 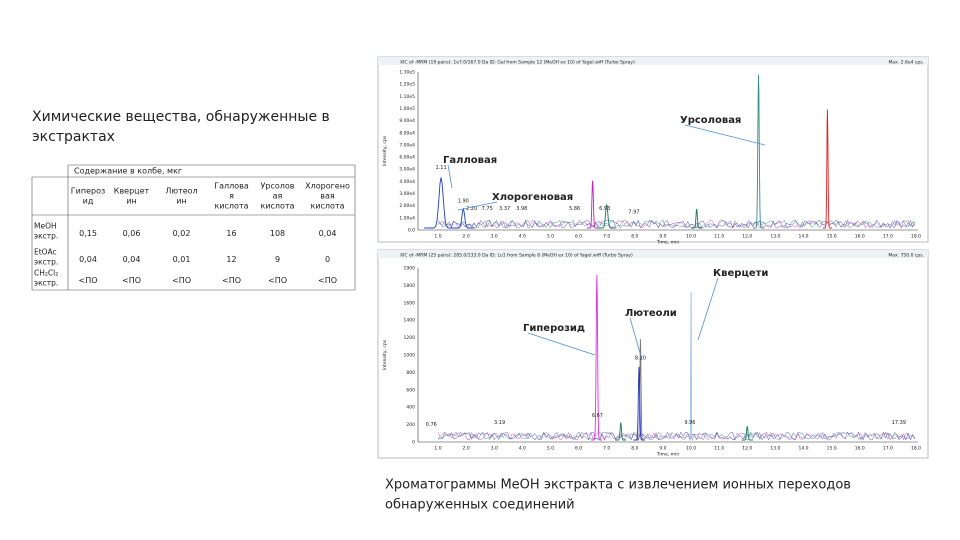 I want to click on y-tick-label: 7.00e4, so click(x=407, y=145).